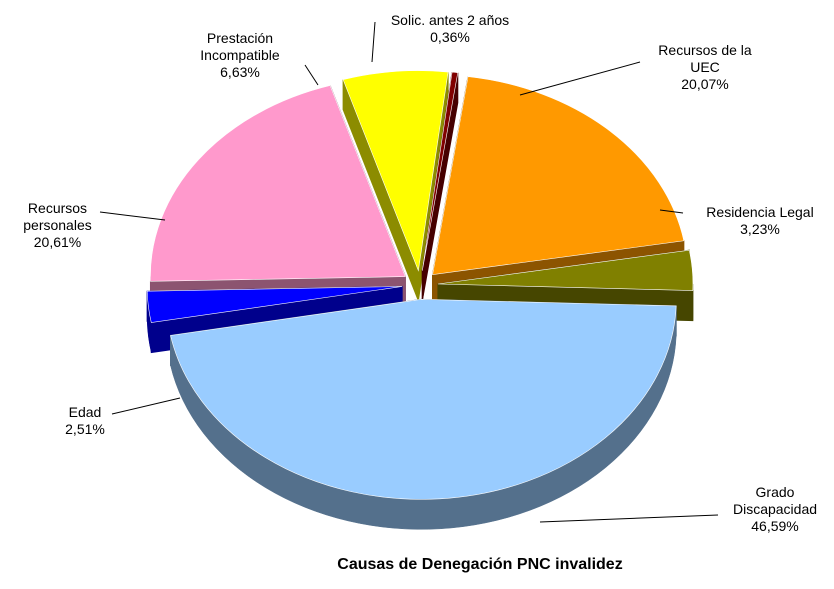 This screenshot has height=589, width=834. Describe the element at coordinates (775, 500) in the screenshot. I see `category-label: Grado Discapacidad` at that location.